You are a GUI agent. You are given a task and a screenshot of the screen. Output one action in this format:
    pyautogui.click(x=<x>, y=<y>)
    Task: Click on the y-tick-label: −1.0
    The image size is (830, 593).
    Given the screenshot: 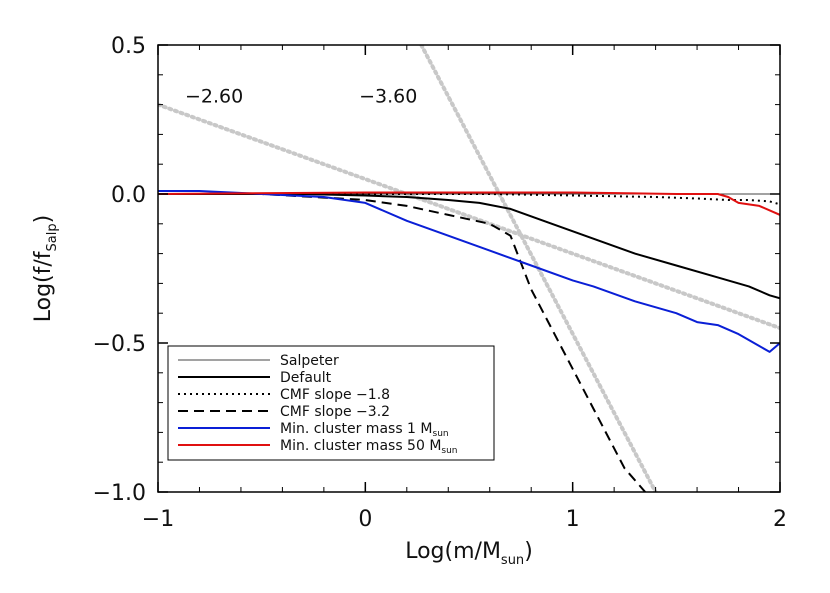 What is the action you would take?
    pyautogui.click(x=119, y=493)
    